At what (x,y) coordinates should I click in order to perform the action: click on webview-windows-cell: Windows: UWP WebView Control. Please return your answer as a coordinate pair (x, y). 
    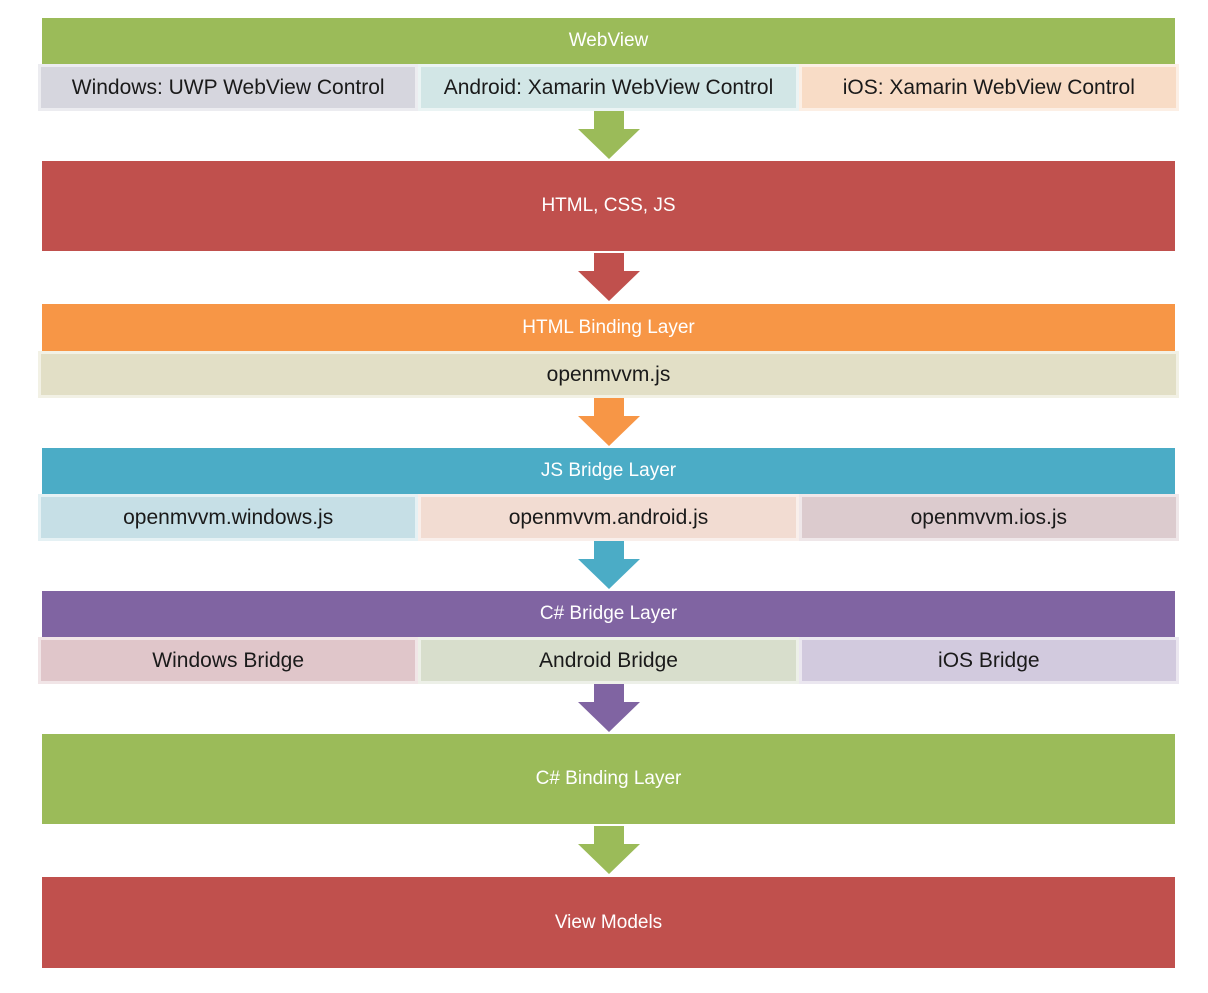
    Looking at the image, I should click on (228, 87).